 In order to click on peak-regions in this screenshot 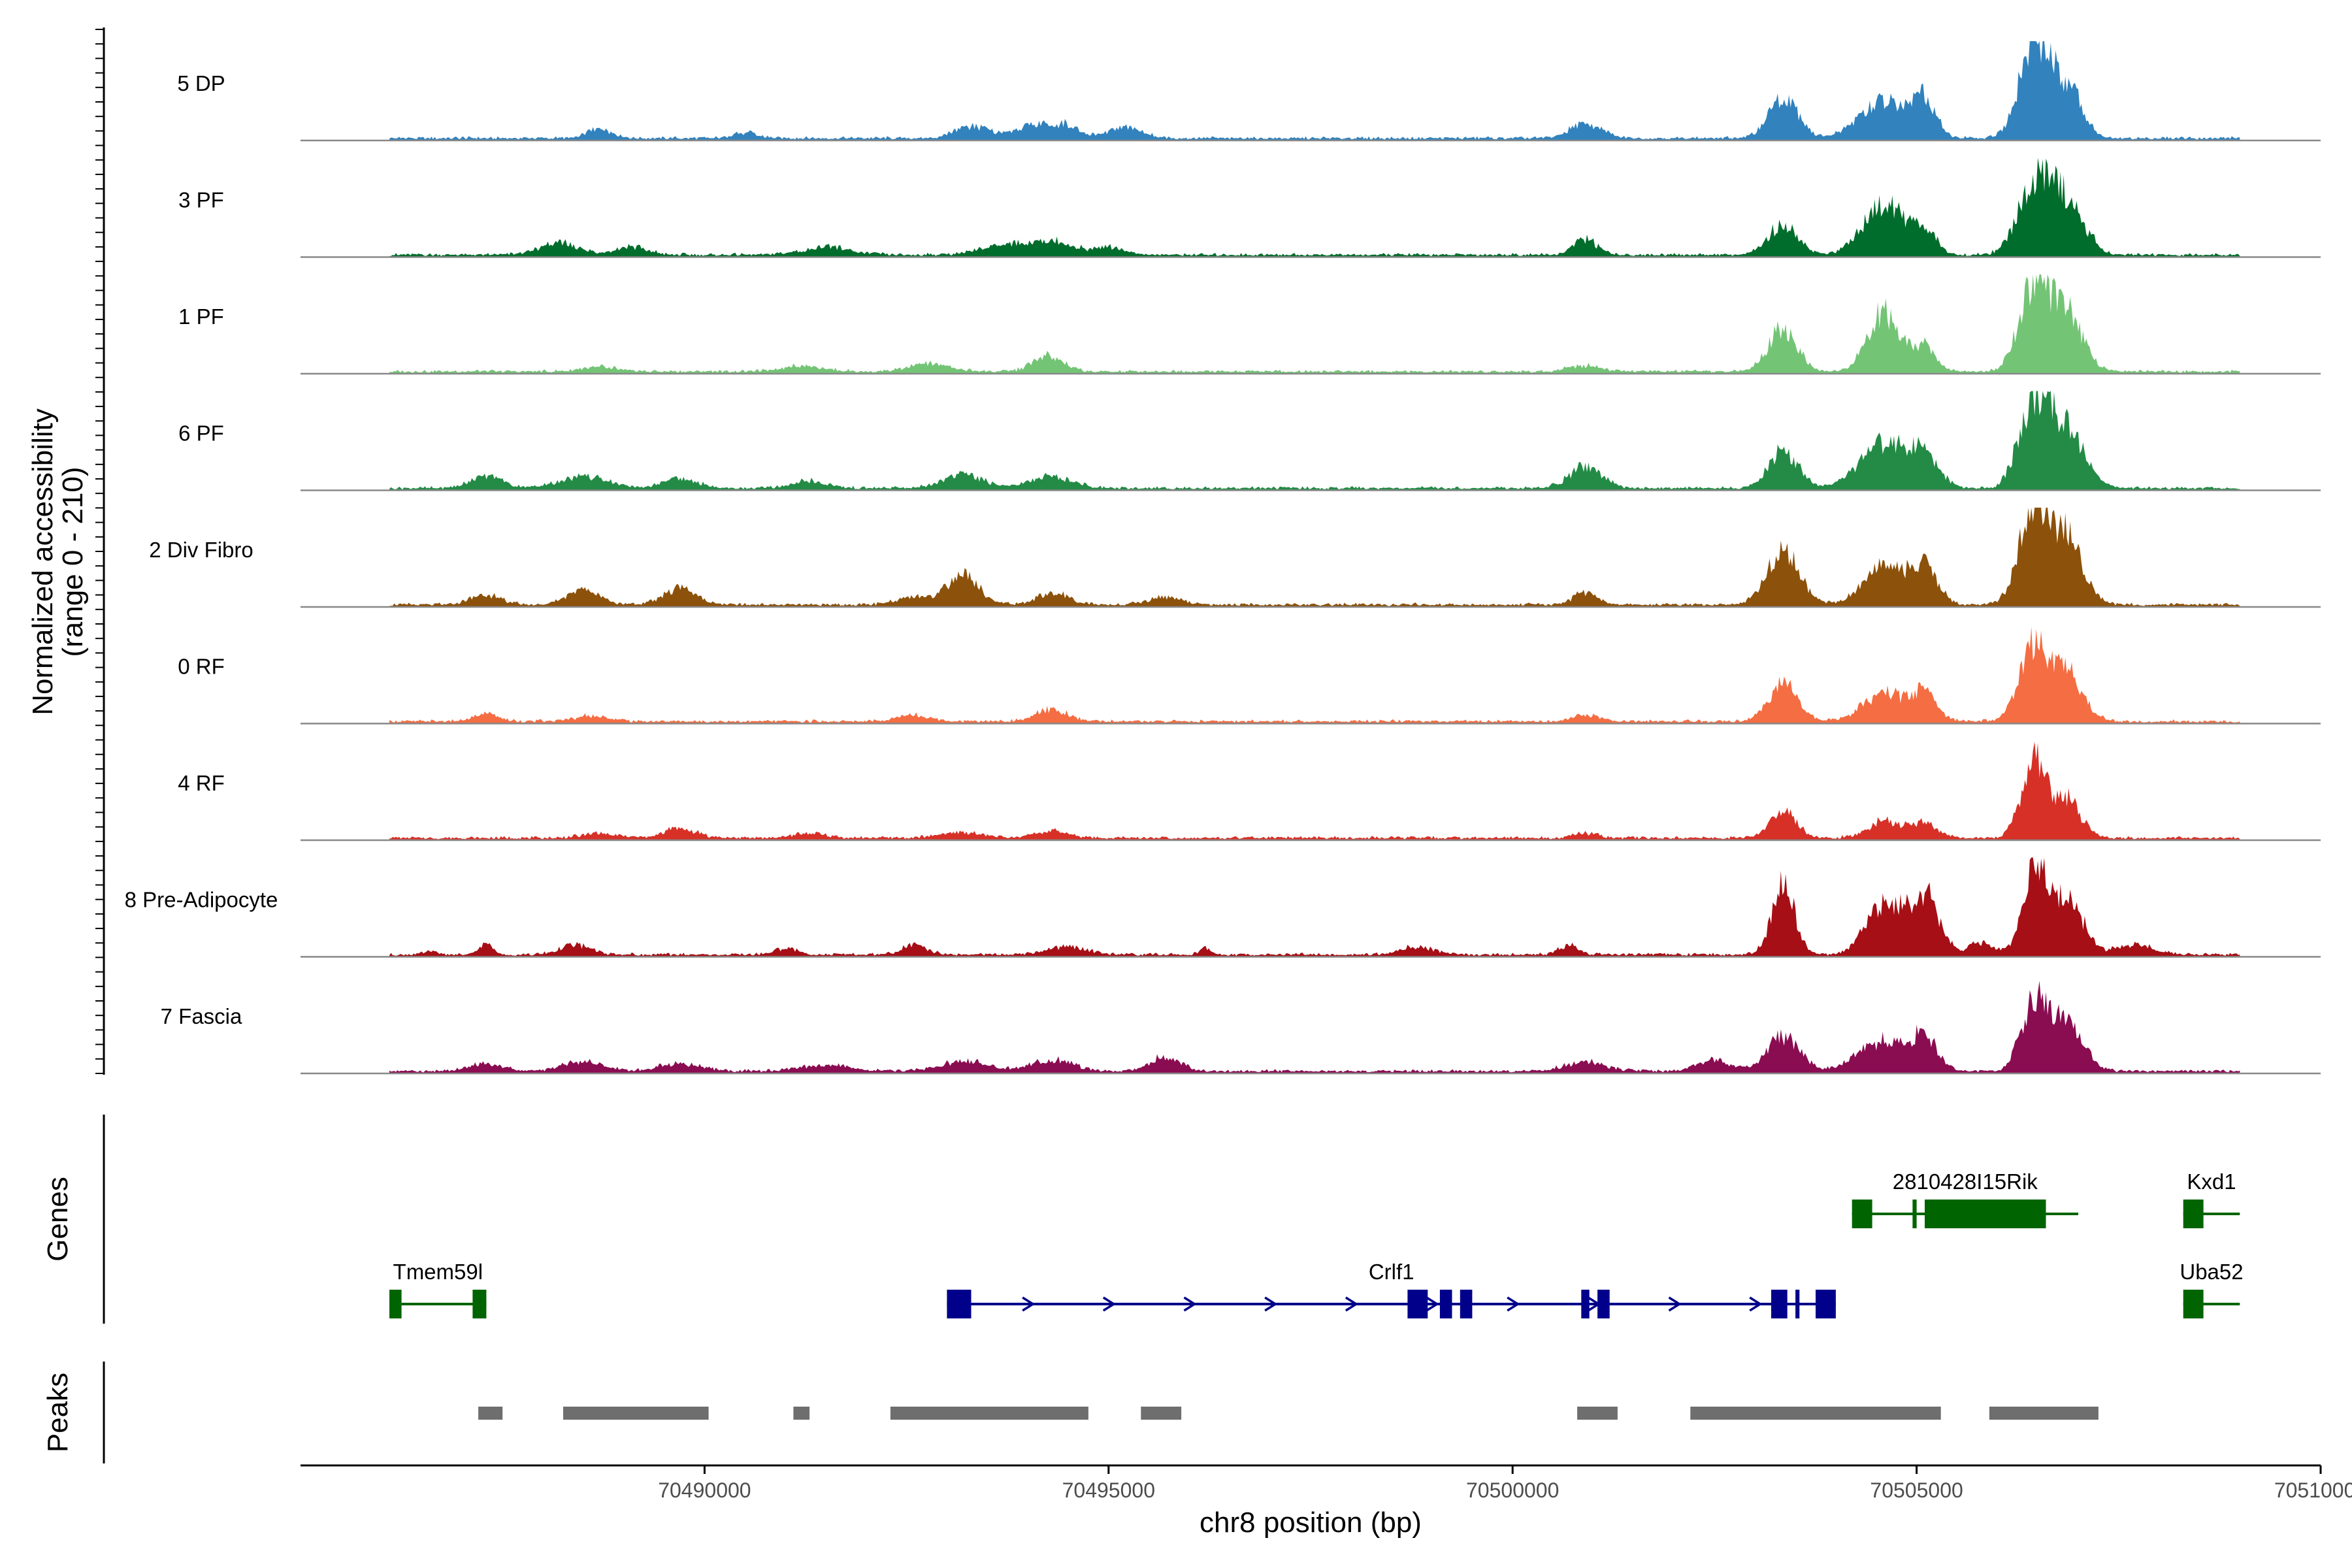, I will do `click(1288, 1413)`.